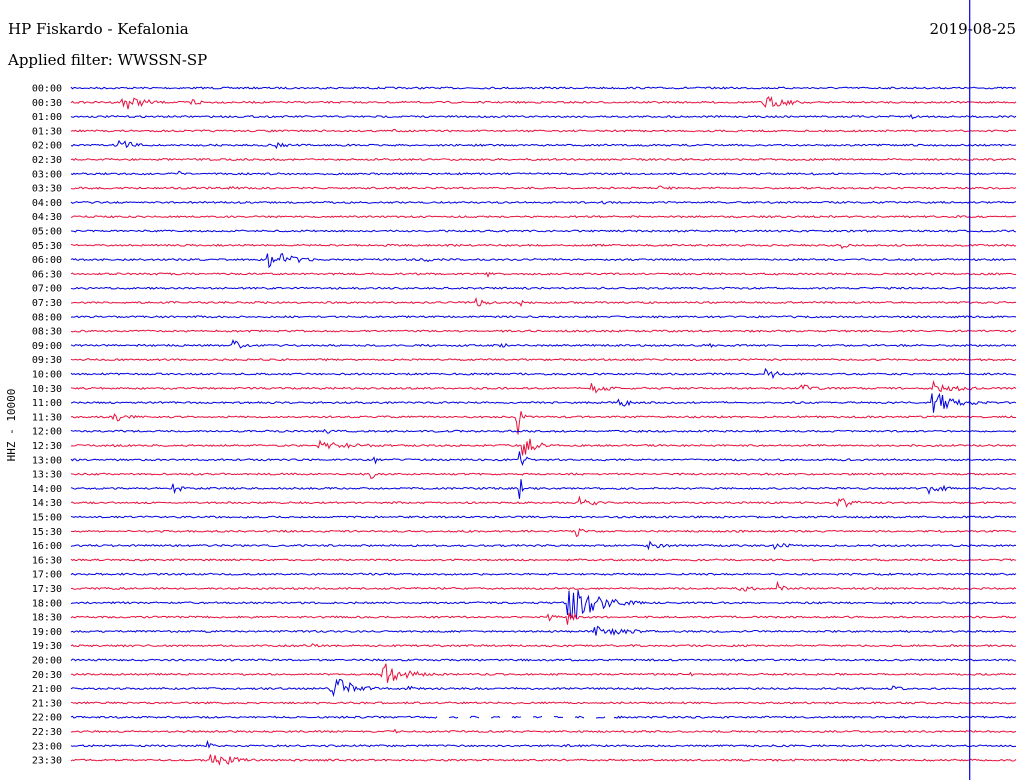  What do you see at coordinates (543, 246) in the screenshot?
I see `trace-row-05:30` at bounding box center [543, 246].